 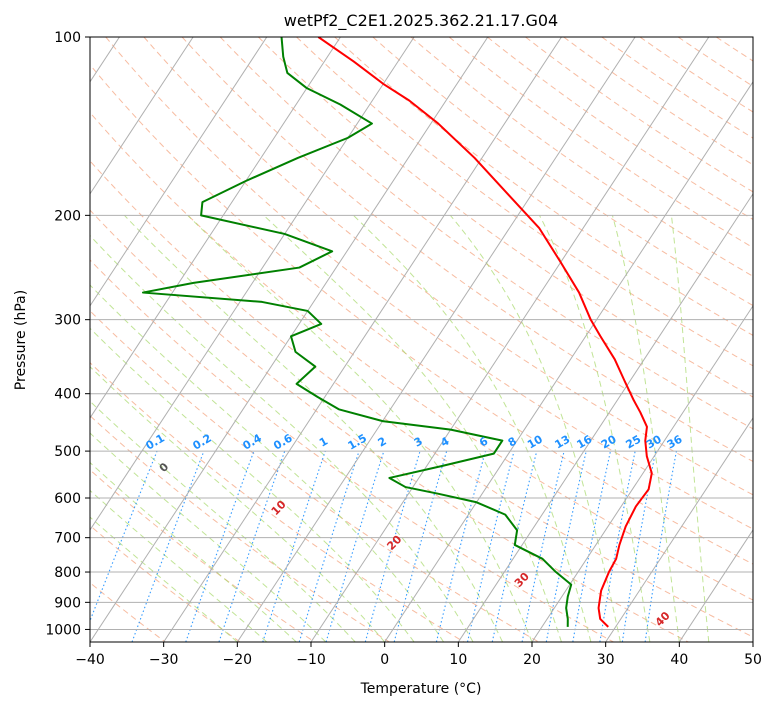 I want to click on y-tick-label: 200, so click(x=67, y=216).